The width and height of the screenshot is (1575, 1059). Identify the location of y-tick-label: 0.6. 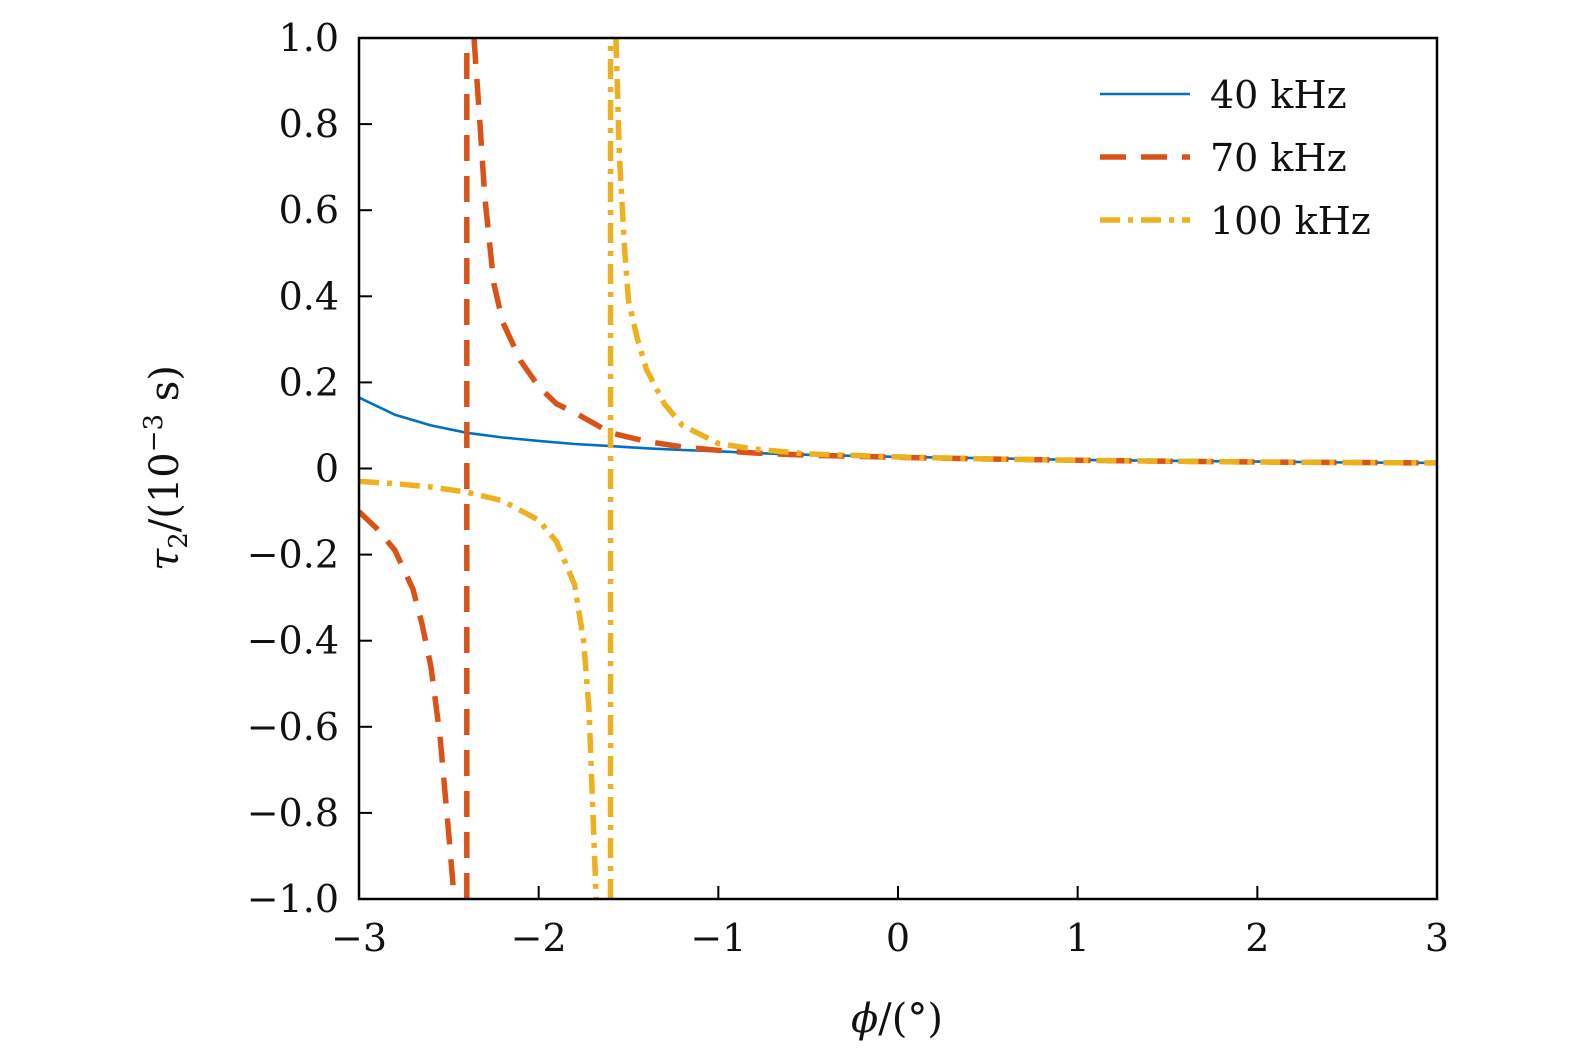
(309, 210).